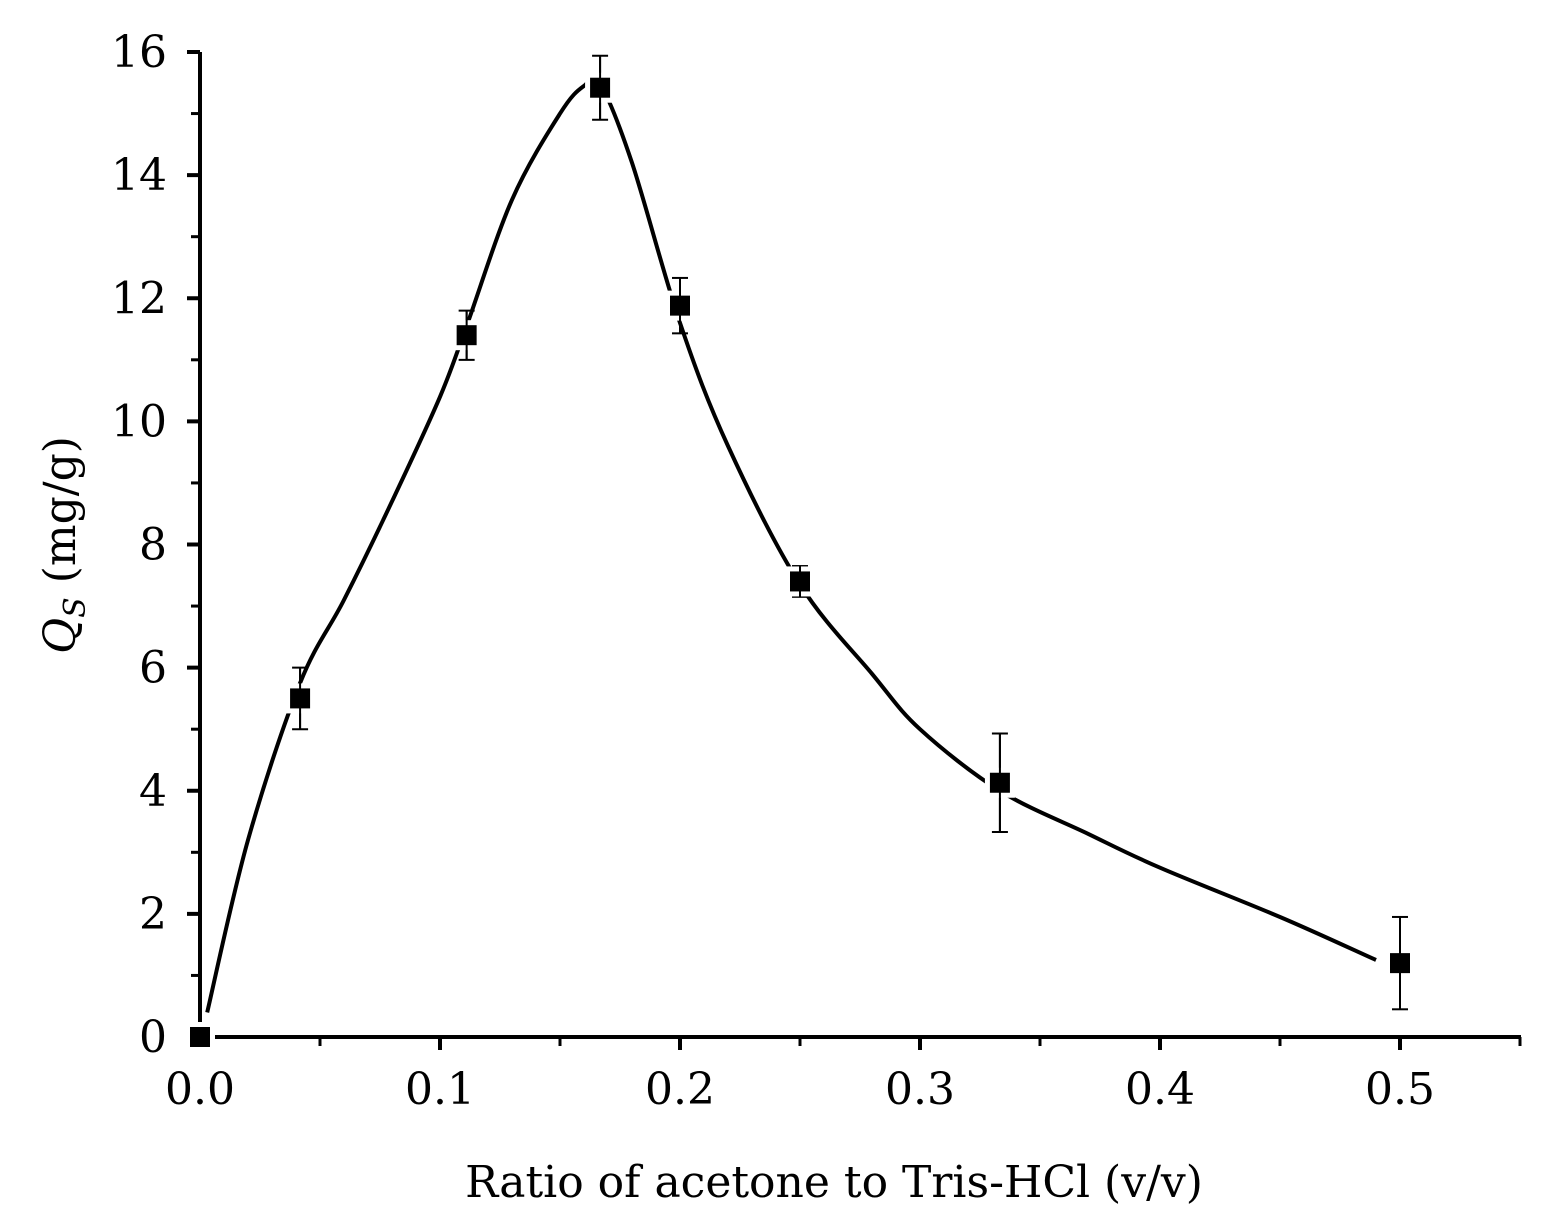  I want to click on x-axis-title: Ratio of acetone to Tris-HCl (v/v), so click(834, 1182).